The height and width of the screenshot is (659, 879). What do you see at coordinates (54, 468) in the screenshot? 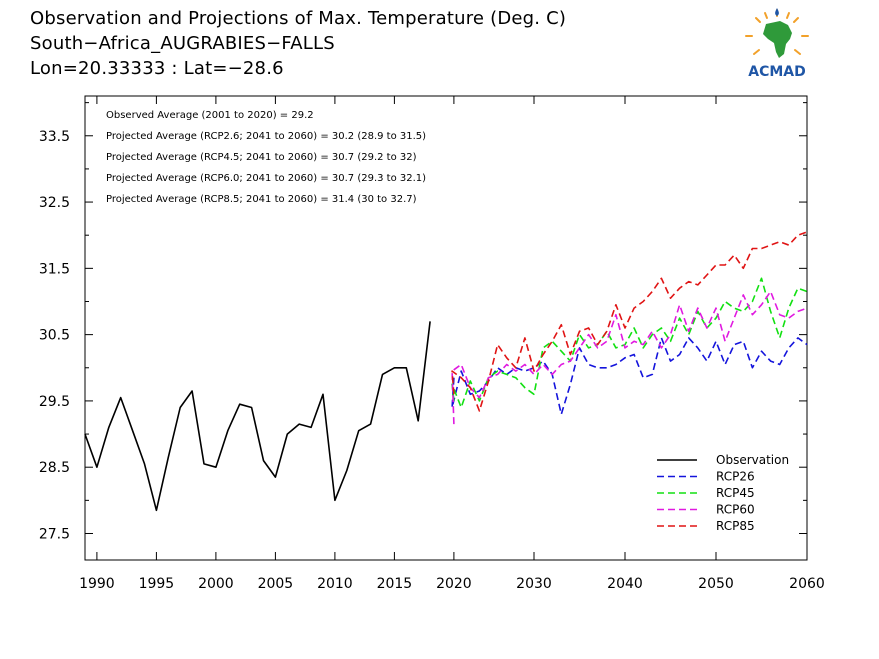
I see `y-tick-label: 28.5` at bounding box center [54, 468].